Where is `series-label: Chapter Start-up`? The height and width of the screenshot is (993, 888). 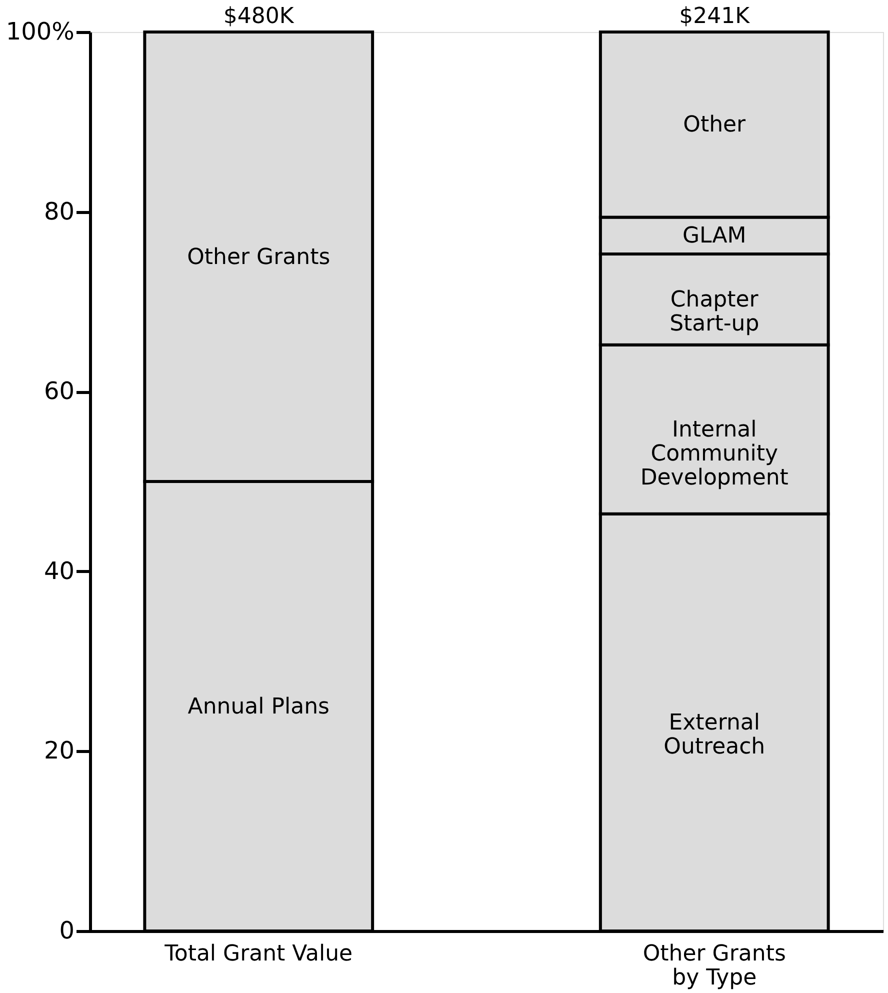 series-label: Chapter Start-up is located at coordinates (715, 311).